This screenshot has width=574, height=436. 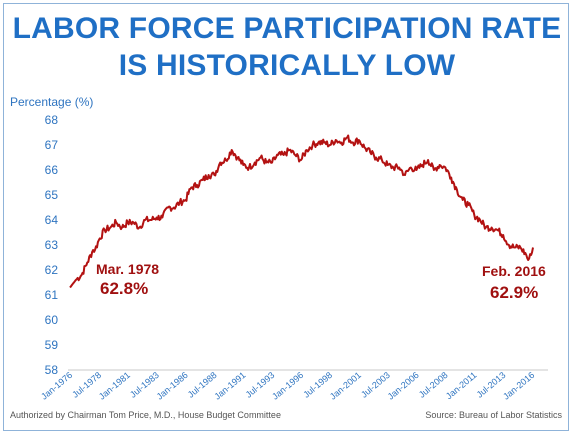 I want to click on y-tick-label: 66, so click(x=52, y=170).